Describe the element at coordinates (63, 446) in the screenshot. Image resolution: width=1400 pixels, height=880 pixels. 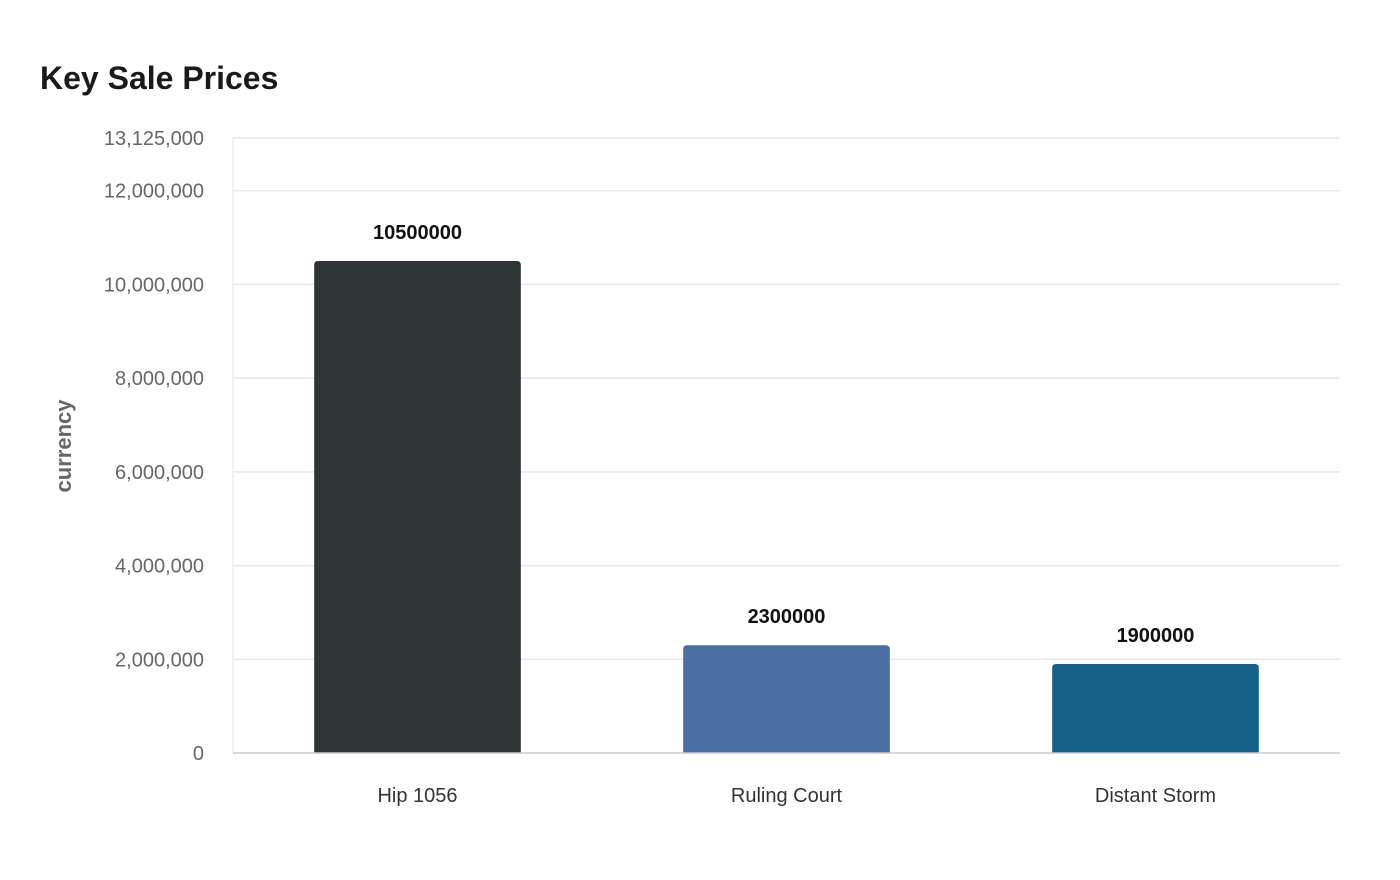
I see `y-axis-title: currency` at that location.